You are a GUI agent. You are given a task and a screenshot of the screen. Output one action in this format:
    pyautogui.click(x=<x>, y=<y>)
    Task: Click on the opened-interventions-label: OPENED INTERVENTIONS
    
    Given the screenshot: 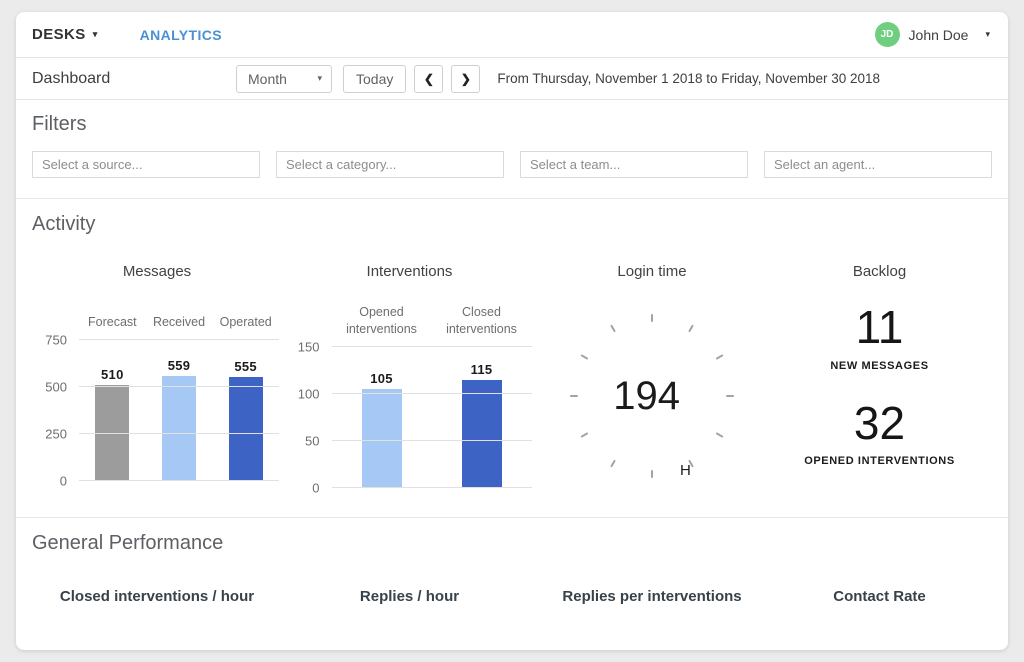 What is the action you would take?
    pyautogui.click(x=879, y=461)
    